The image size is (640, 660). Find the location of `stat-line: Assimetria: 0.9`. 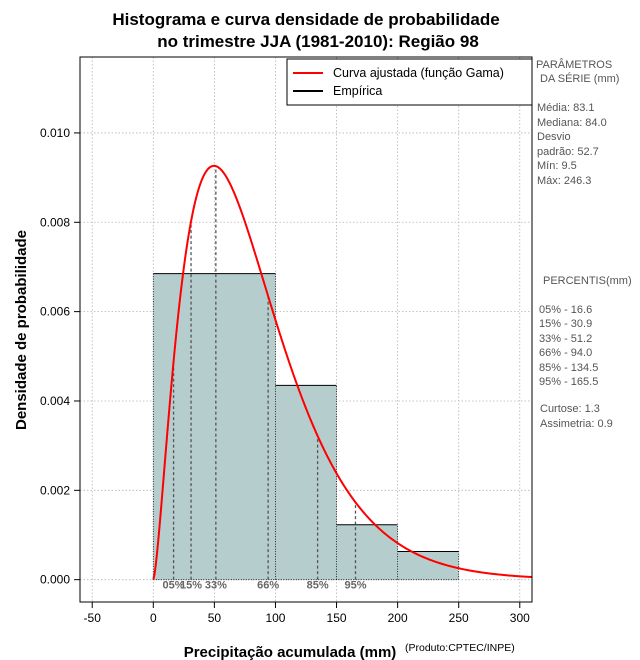

stat-line: Assimetria: 0.9 is located at coordinates (576, 424).